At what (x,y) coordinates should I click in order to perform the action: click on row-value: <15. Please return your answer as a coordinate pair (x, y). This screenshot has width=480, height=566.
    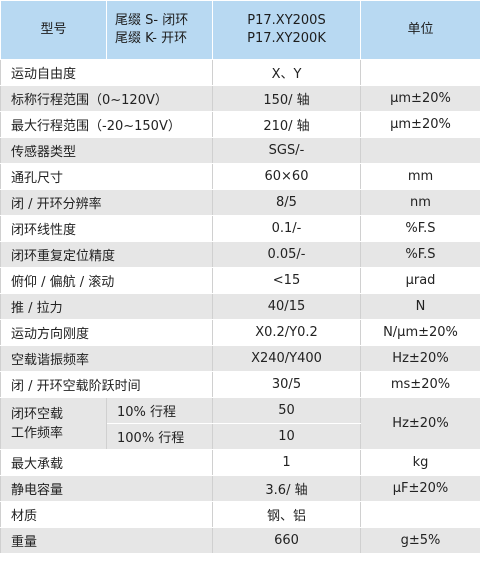
    Looking at the image, I should click on (286, 280).